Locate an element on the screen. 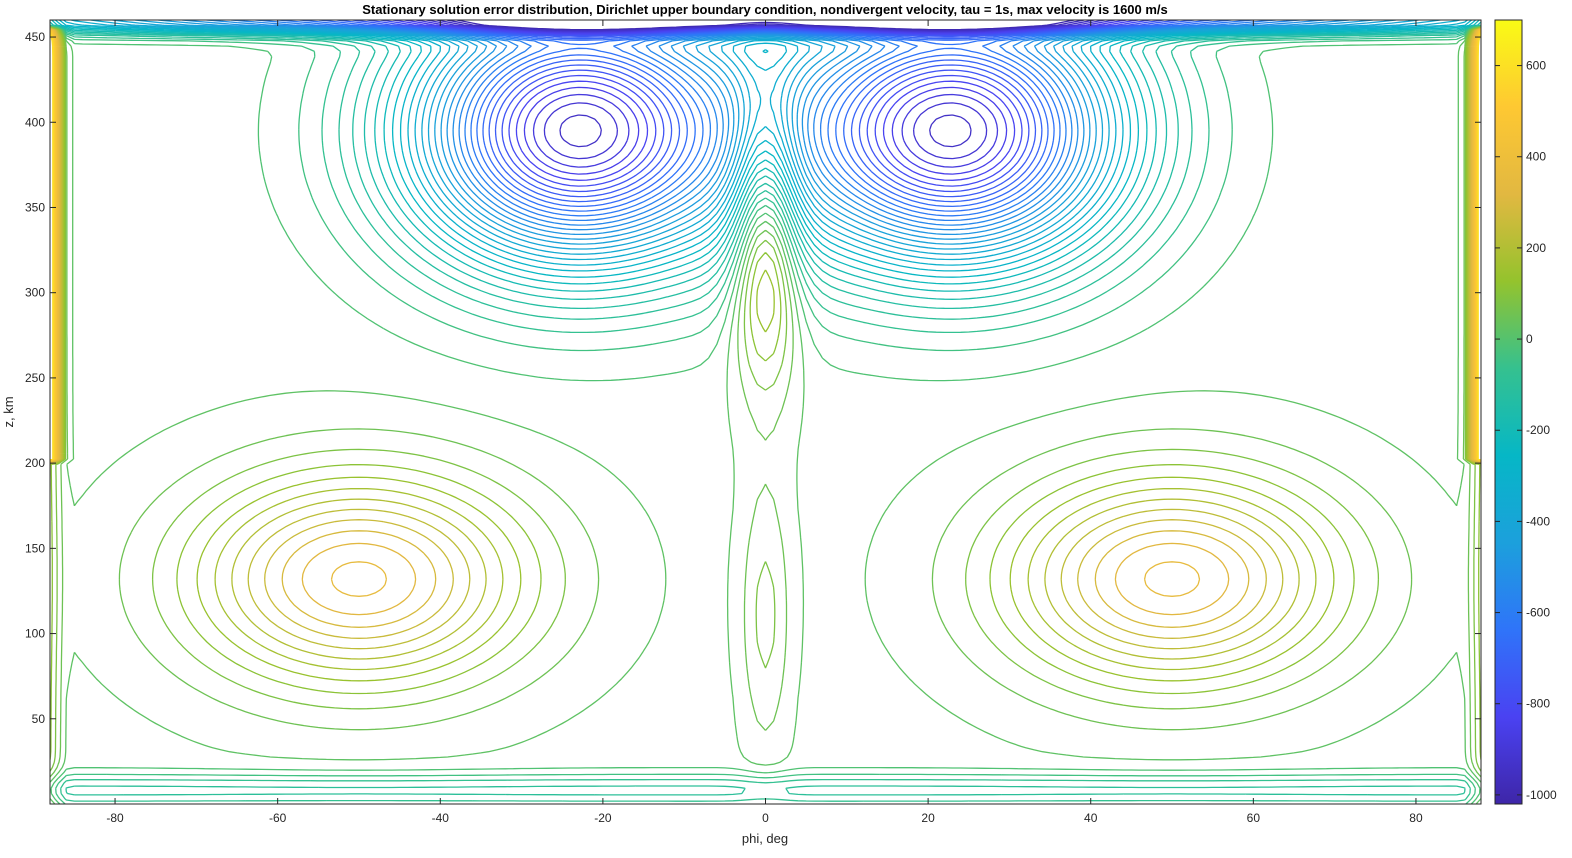  colorbar-ticks: 600 400 200 0 -200 -400 -600 -800 -1000 is located at coordinates (1526, 430).